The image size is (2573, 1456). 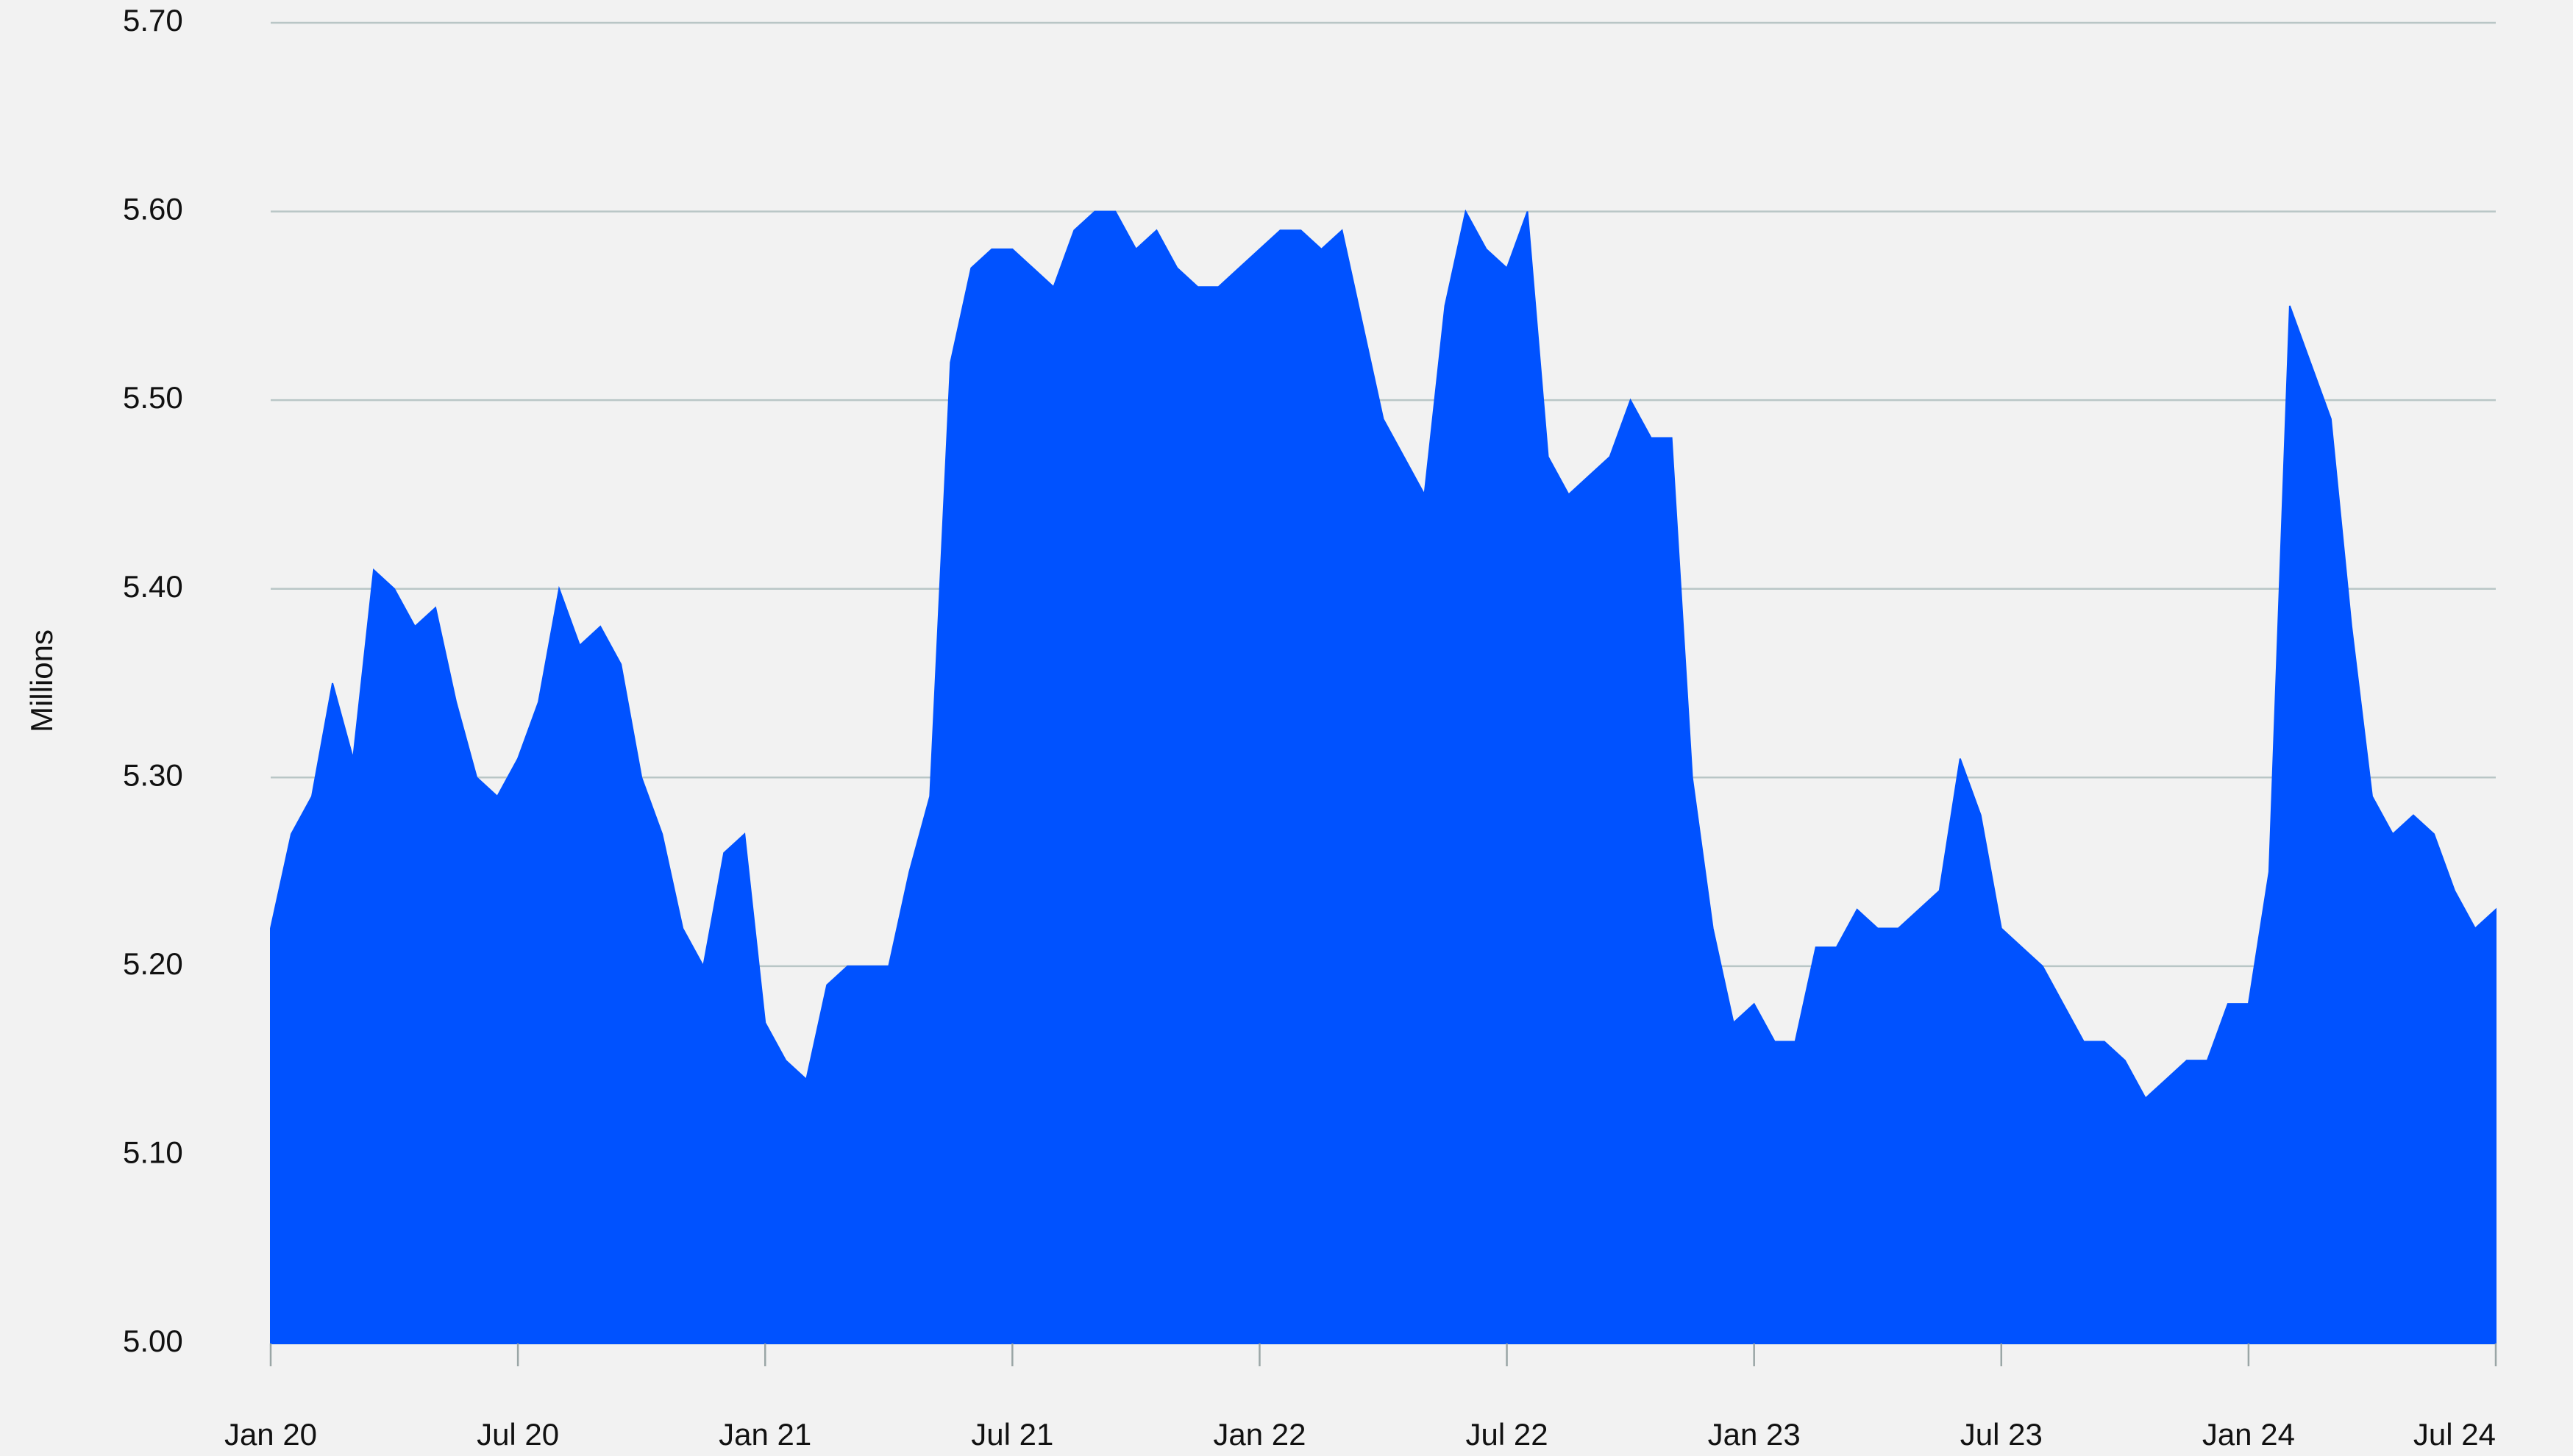 What do you see at coordinates (765, 1434) in the screenshot?
I see `x-tick-label: Jan 21` at bounding box center [765, 1434].